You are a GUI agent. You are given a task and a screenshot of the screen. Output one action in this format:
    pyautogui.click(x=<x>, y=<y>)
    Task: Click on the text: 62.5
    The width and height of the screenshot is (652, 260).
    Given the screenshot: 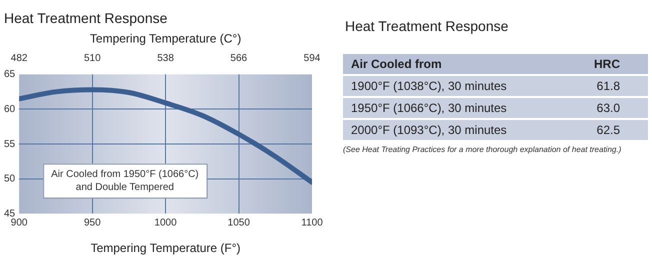 What is the action you would take?
    pyautogui.click(x=608, y=130)
    